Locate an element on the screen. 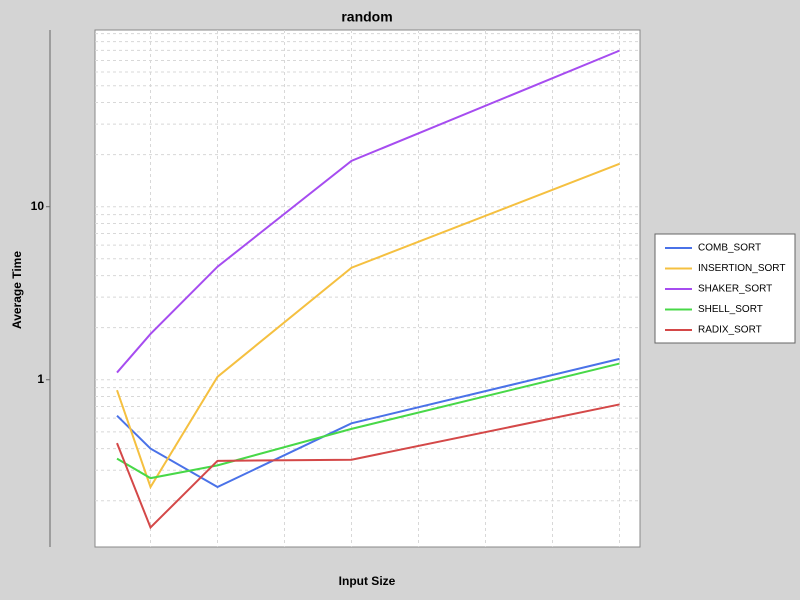 Image resolution: width=800 pixels, height=600 pixels. y-tick-label: 1 is located at coordinates (40, 379).